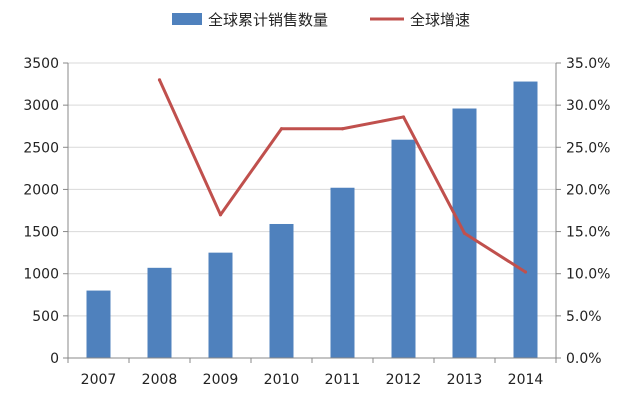 The height and width of the screenshot is (406, 640). What do you see at coordinates (525, 220) in the screenshot?
I see `bar-2014` at bounding box center [525, 220].